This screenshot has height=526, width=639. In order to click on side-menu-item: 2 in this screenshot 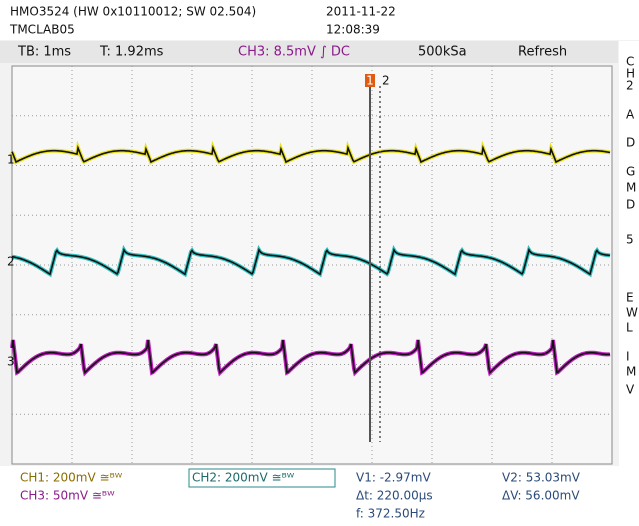, I will do `click(630, 86)`.